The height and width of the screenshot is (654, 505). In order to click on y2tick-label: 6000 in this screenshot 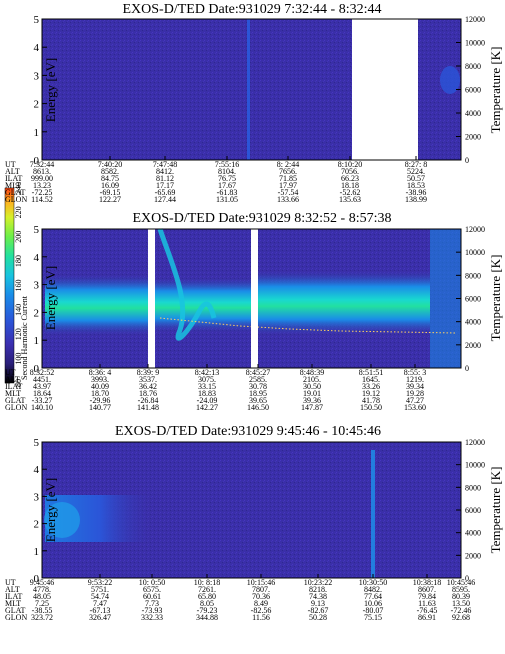, I will do `click(473, 510)`.